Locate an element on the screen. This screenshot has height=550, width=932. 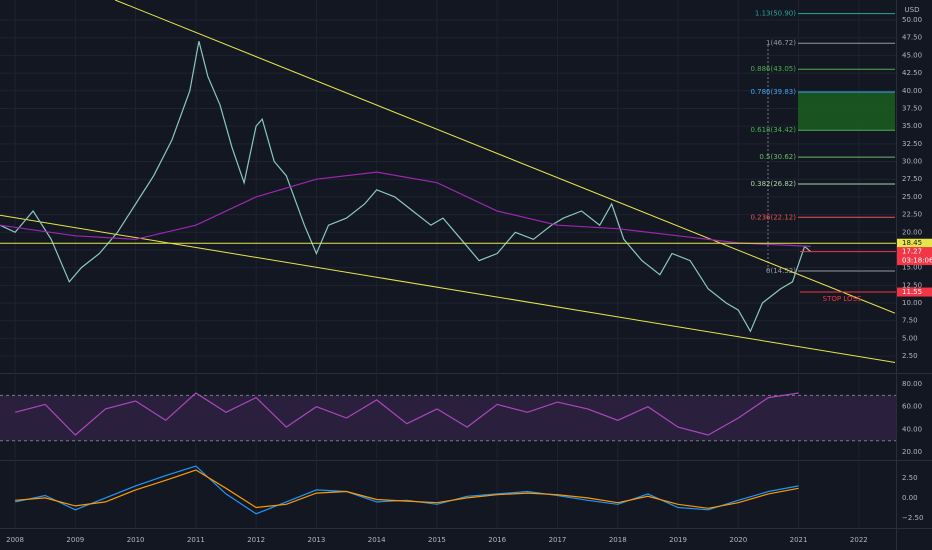
x-tick-label: 2016 is located at coordinates (497, 540).